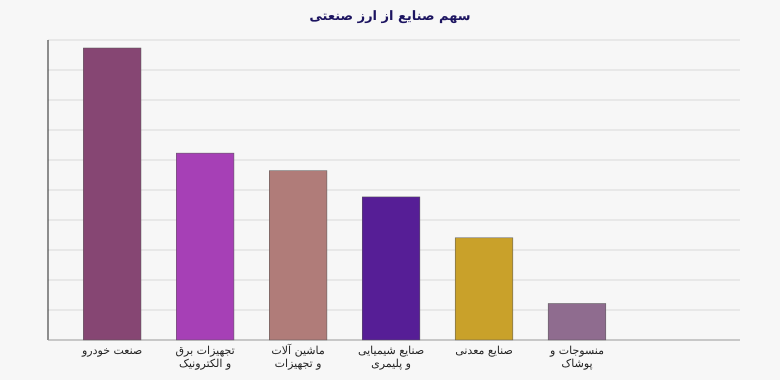 The height and width of the screenshot is (380, 780). What do you see at coordinates (205, 357) in the screenshot?
I see `x-tick-label: تجهیزات برق و الکترونیک` at bounding box center [205, 357].